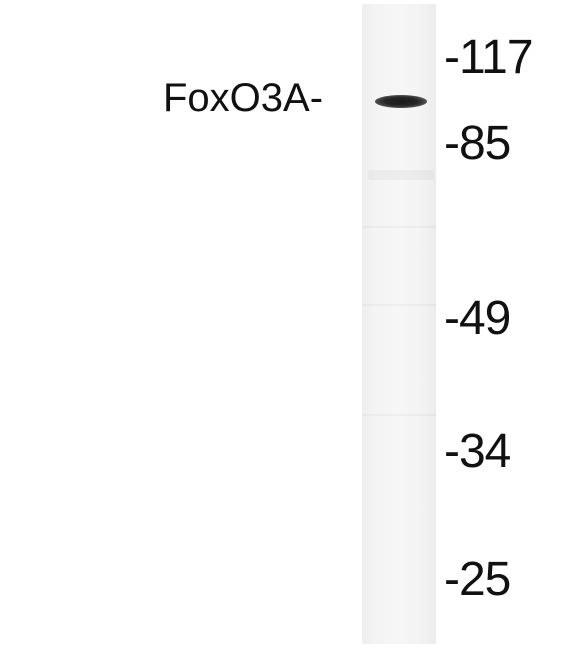  I want to click on marker-34: -34, so click(477, 451).